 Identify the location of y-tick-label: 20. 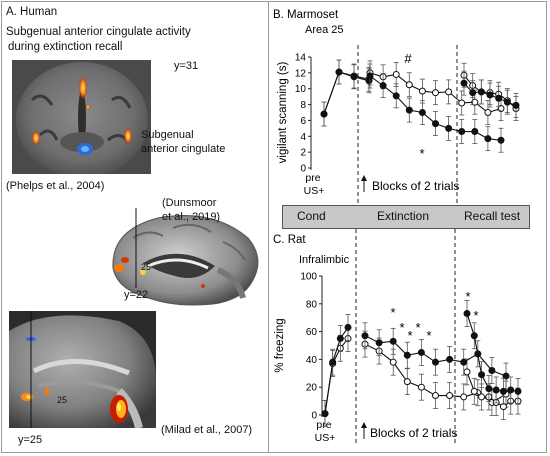
(312, 388).